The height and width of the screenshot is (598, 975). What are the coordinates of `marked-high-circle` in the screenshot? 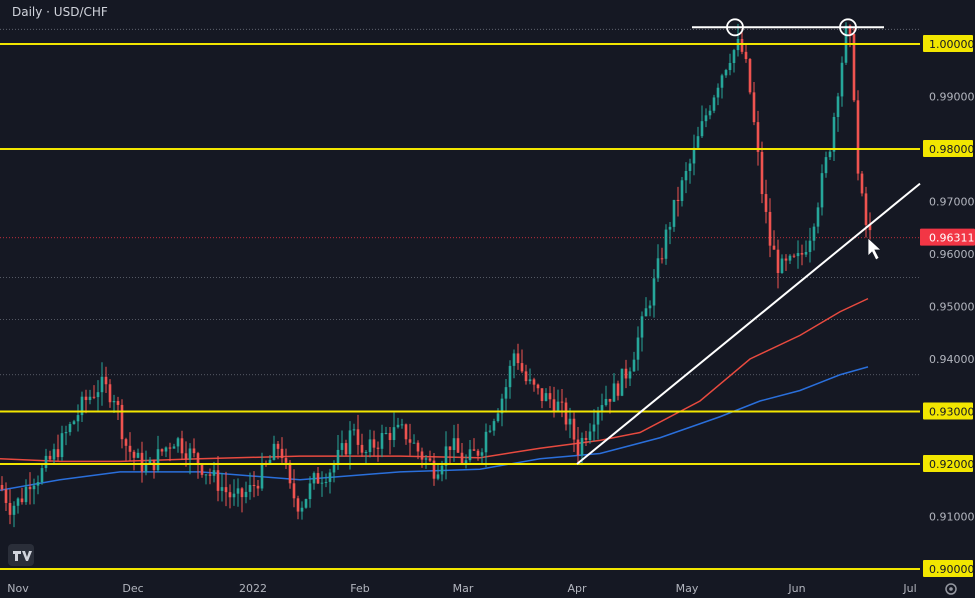 It's located at (735, 27).